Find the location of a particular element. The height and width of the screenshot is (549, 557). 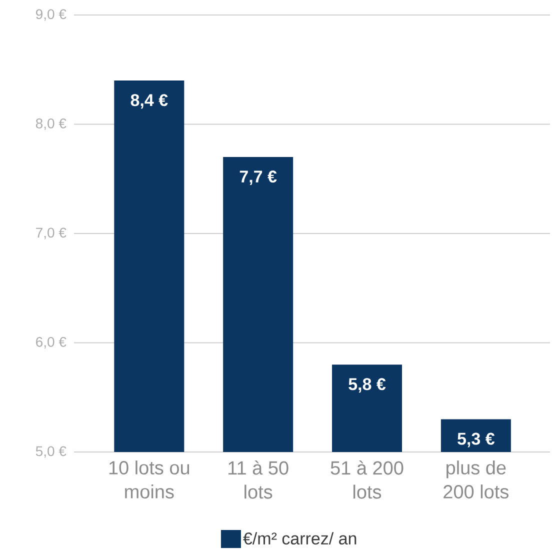

data-label: 5,3 € is located at coordinates (476, 440).